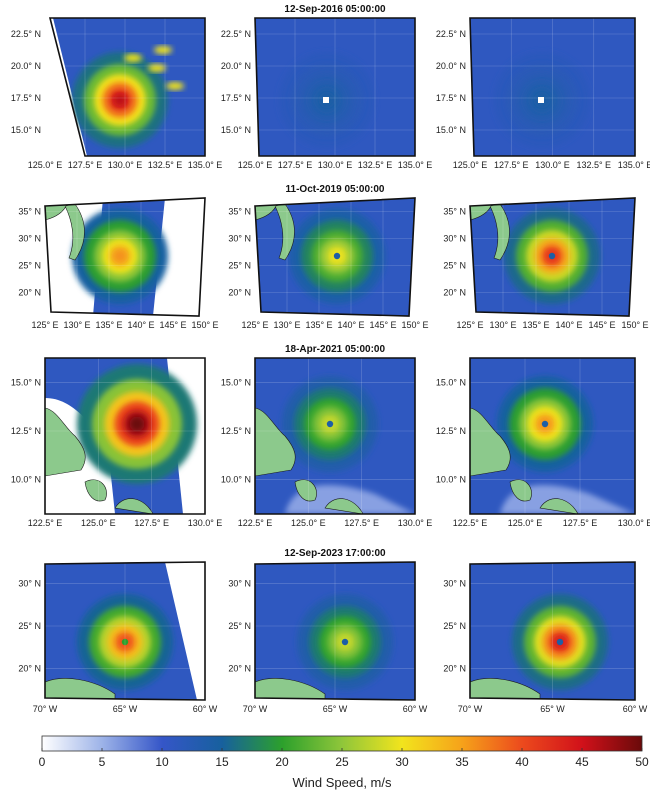 The height and width of the screenshot is (805, 650). Describe the element at coordinates (522, 762) in the screenshot. I see `colorbar-tick-label: 40` at that location.